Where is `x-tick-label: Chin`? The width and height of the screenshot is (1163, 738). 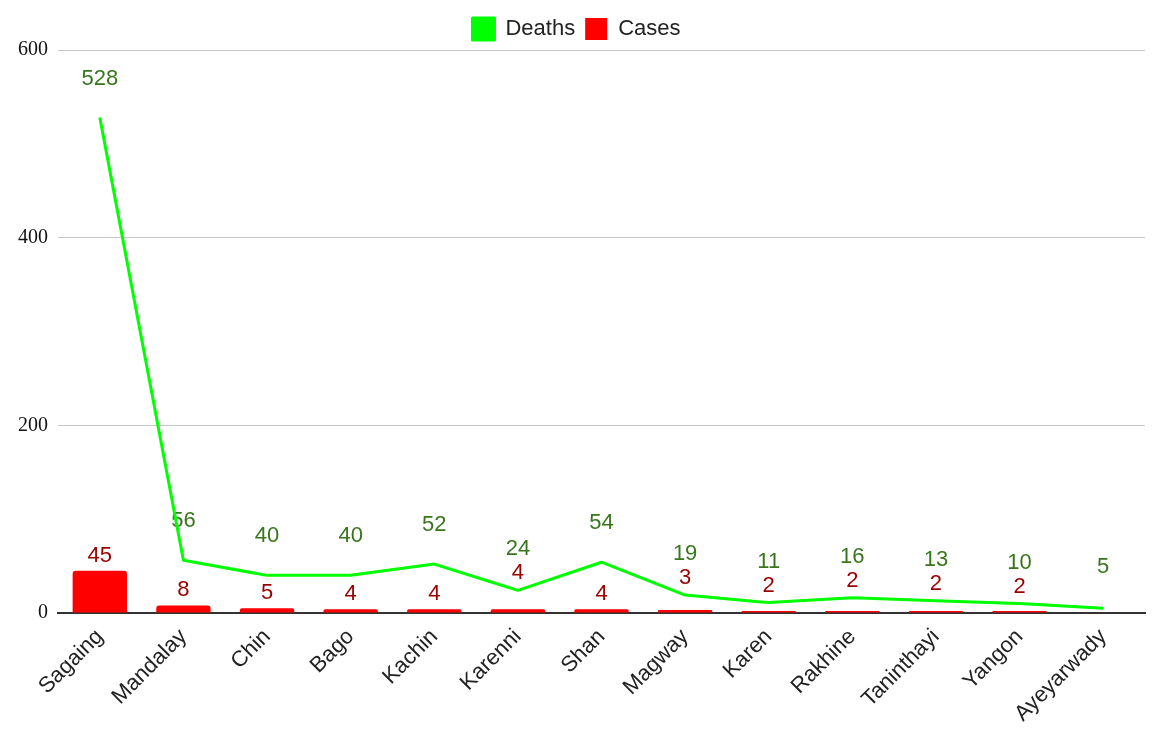
x-tick-label: Chin is located at coordinates (250, 648).